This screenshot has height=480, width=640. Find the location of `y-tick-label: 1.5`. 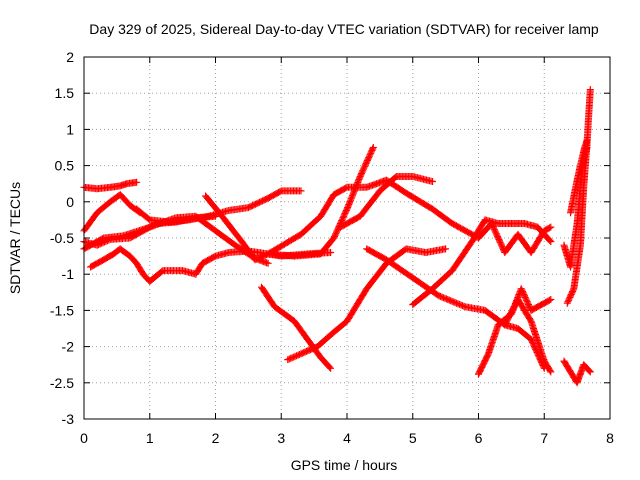

y-tick-label: 1.5 is located at coordinates (65, 93).